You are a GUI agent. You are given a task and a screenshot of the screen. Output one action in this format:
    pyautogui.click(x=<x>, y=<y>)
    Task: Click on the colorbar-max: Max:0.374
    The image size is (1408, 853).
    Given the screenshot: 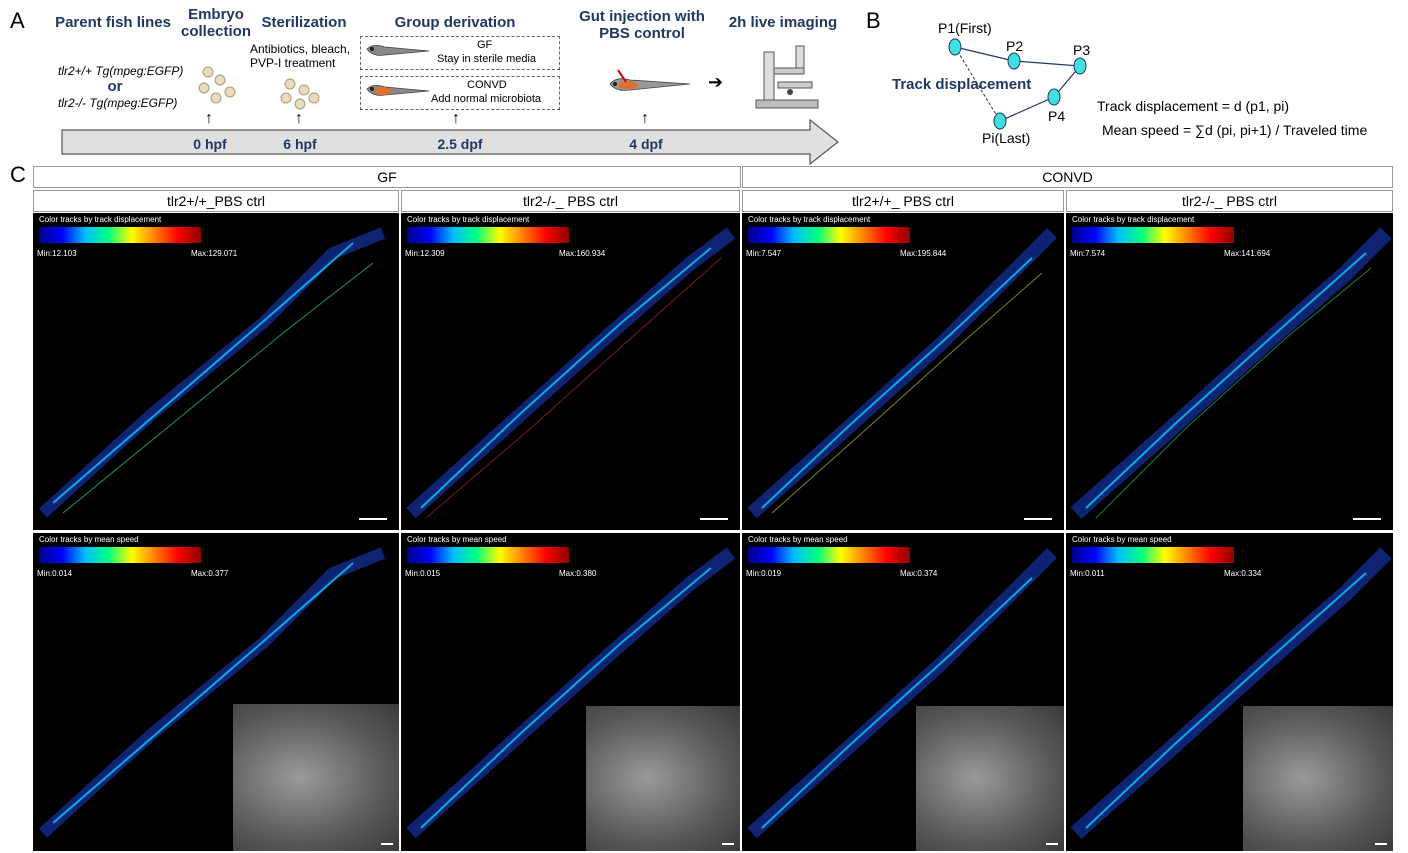 What is the action you would take?
    pyautogui.click(x=919, y=573)
    